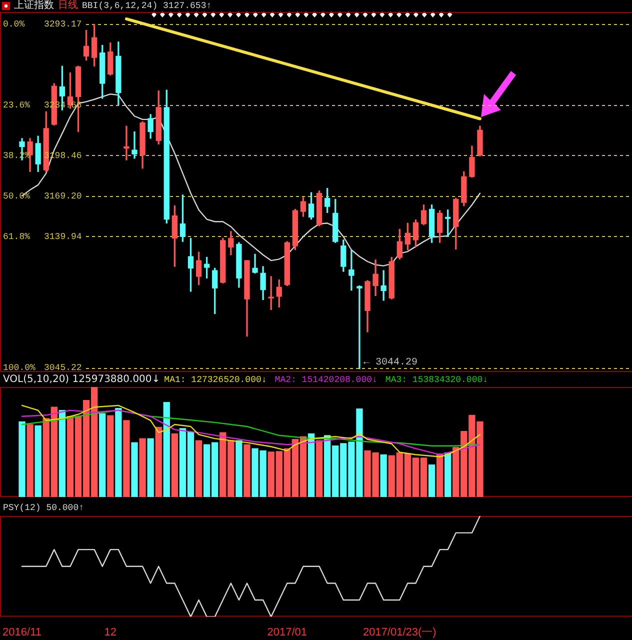  Describe the element at coordinates (287, 632) in the screenshot. I see `x-tick-label: 2017/01` at that location.